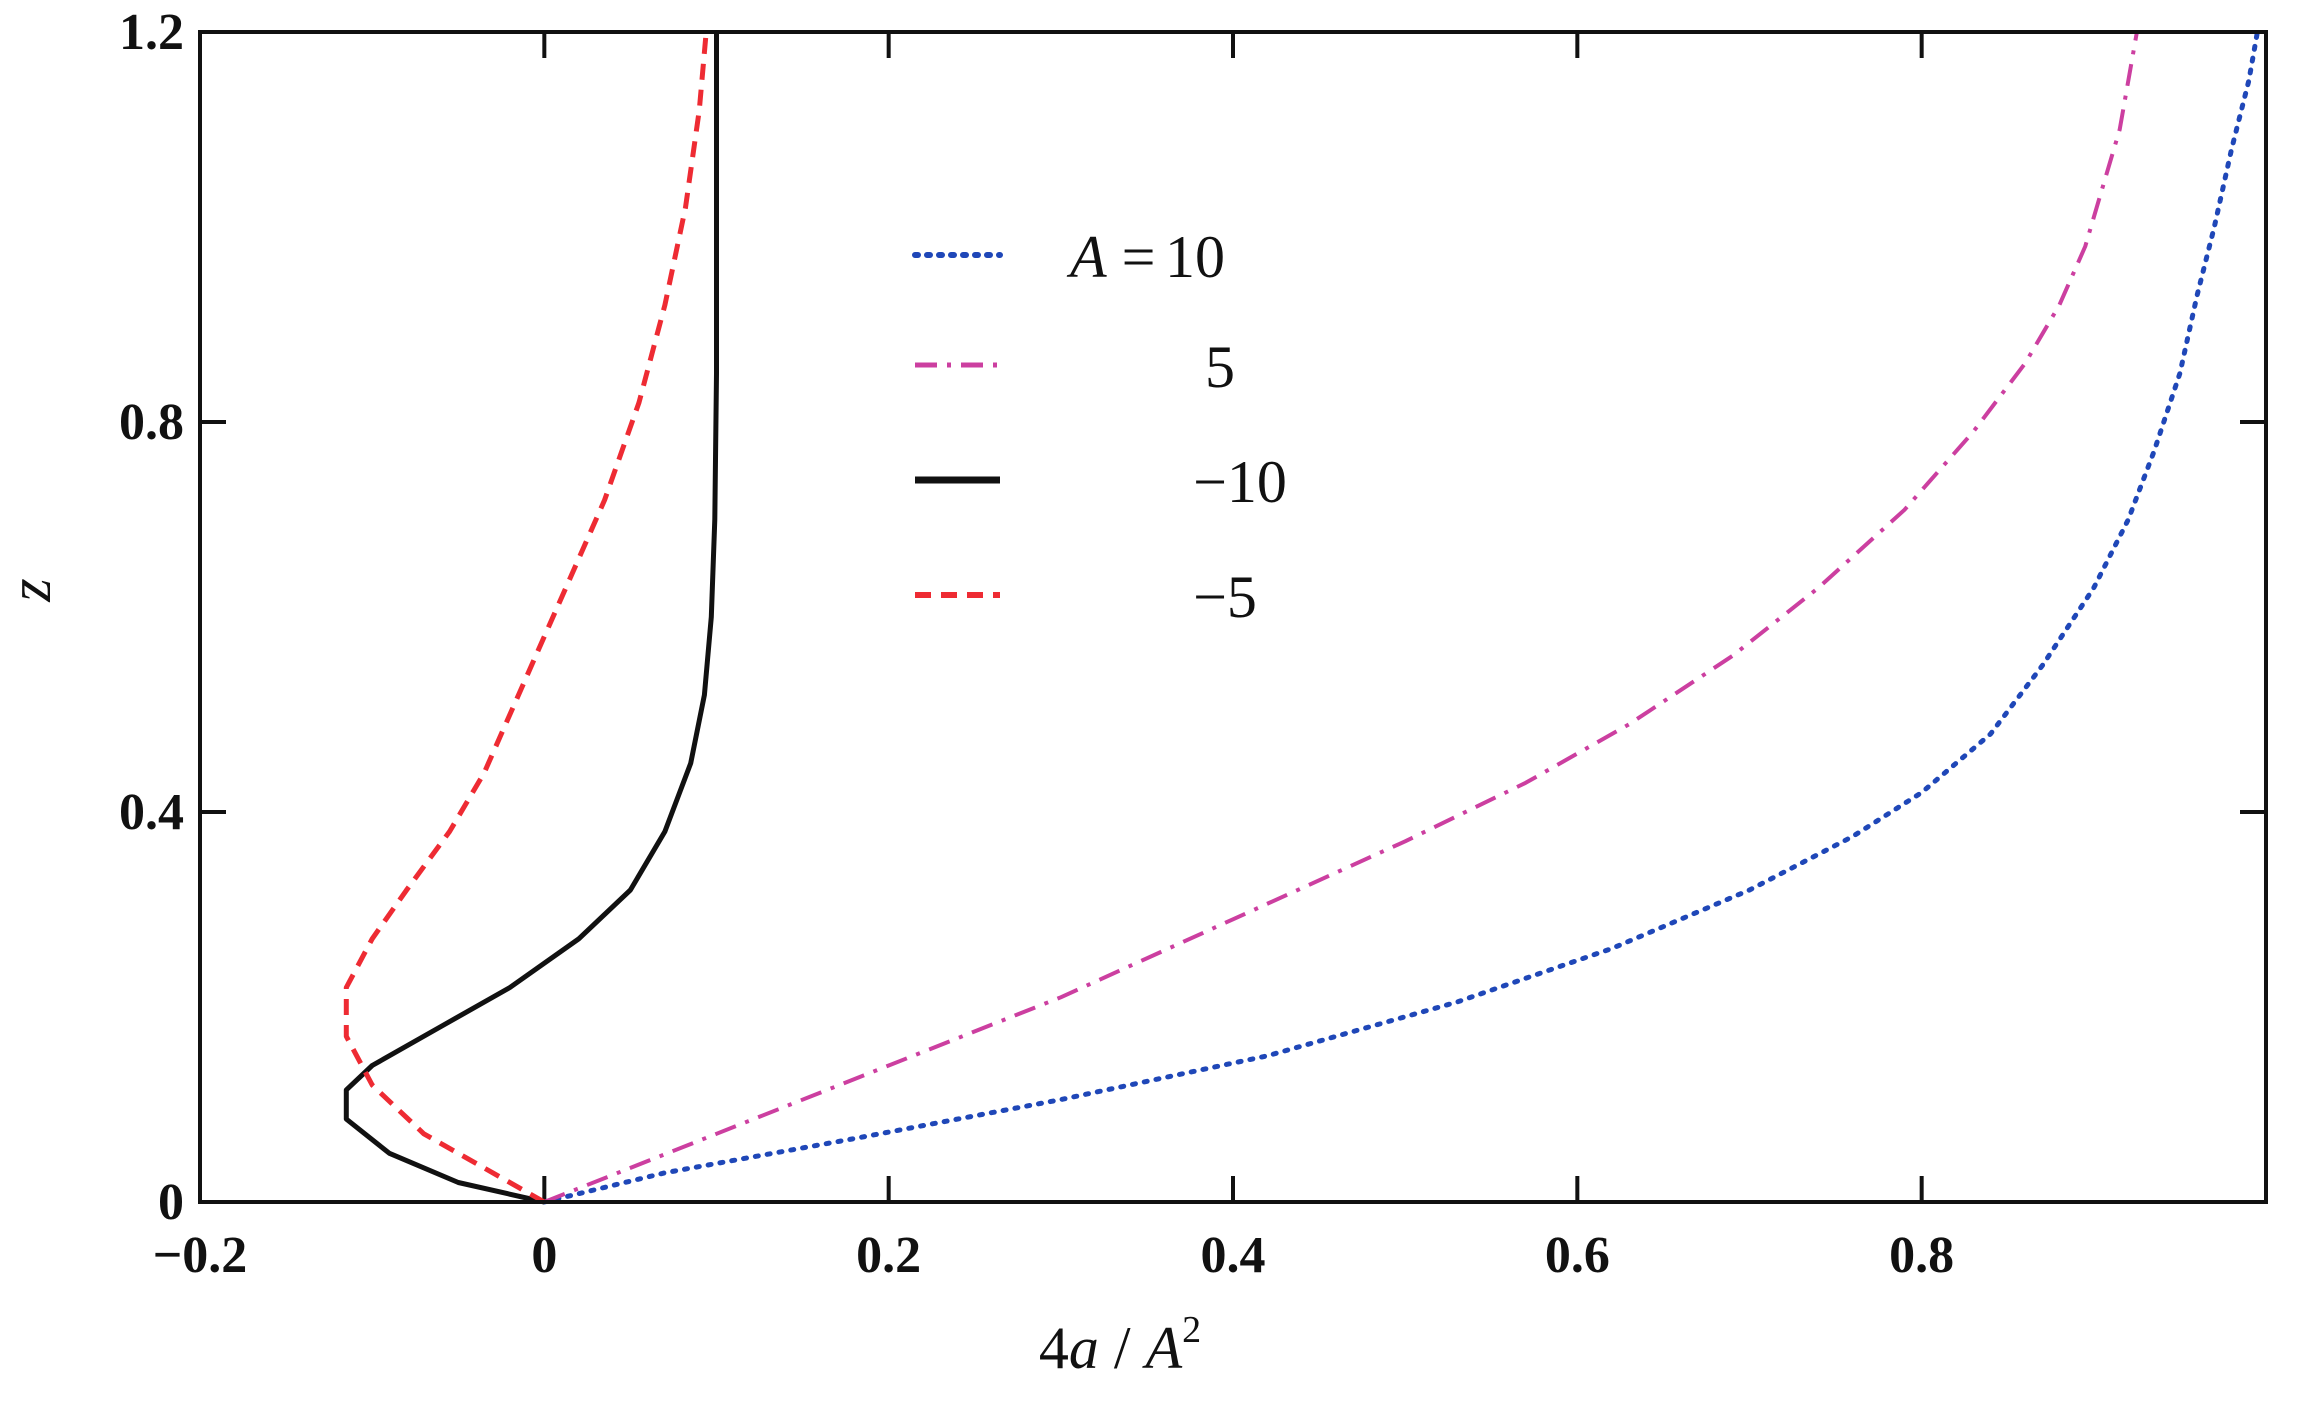 Image resolution: width=2302 pixels, height=1405 pixels. Describe the element at coordinates (1220, 367) in the screenshot. I see `legend-label-1: 5` at that location.